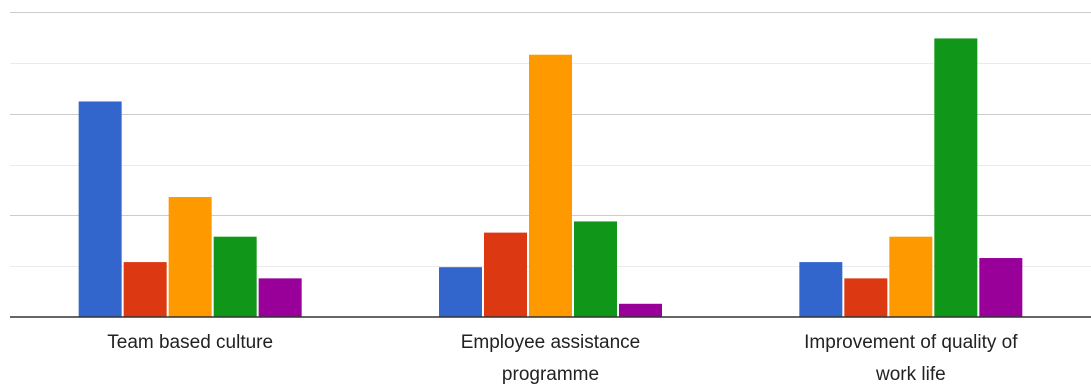 The width and height of the screenshot is (1091, 384). What do you see at coordinates (550, 374) in the screenshot?
I see `category-label: programme` at bounding box center [550, 374].